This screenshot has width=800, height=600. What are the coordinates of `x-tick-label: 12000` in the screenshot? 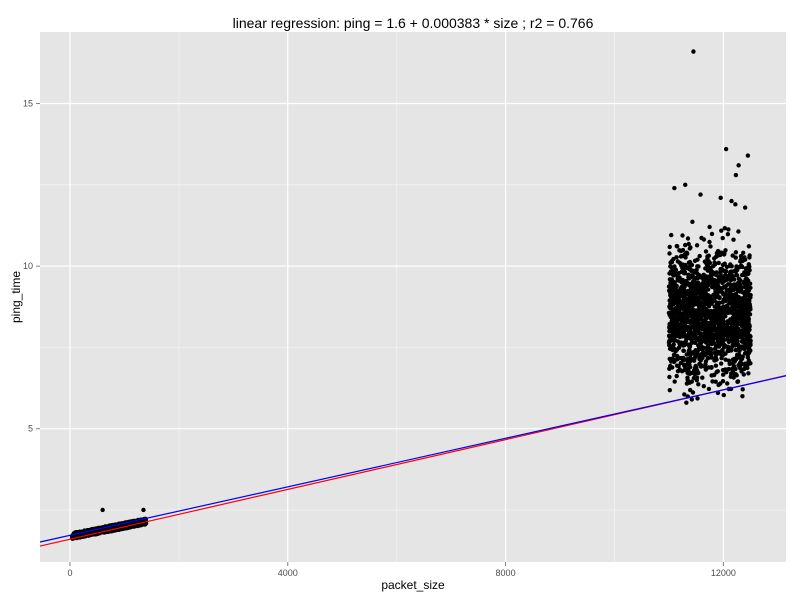 It's located at (723, 573).